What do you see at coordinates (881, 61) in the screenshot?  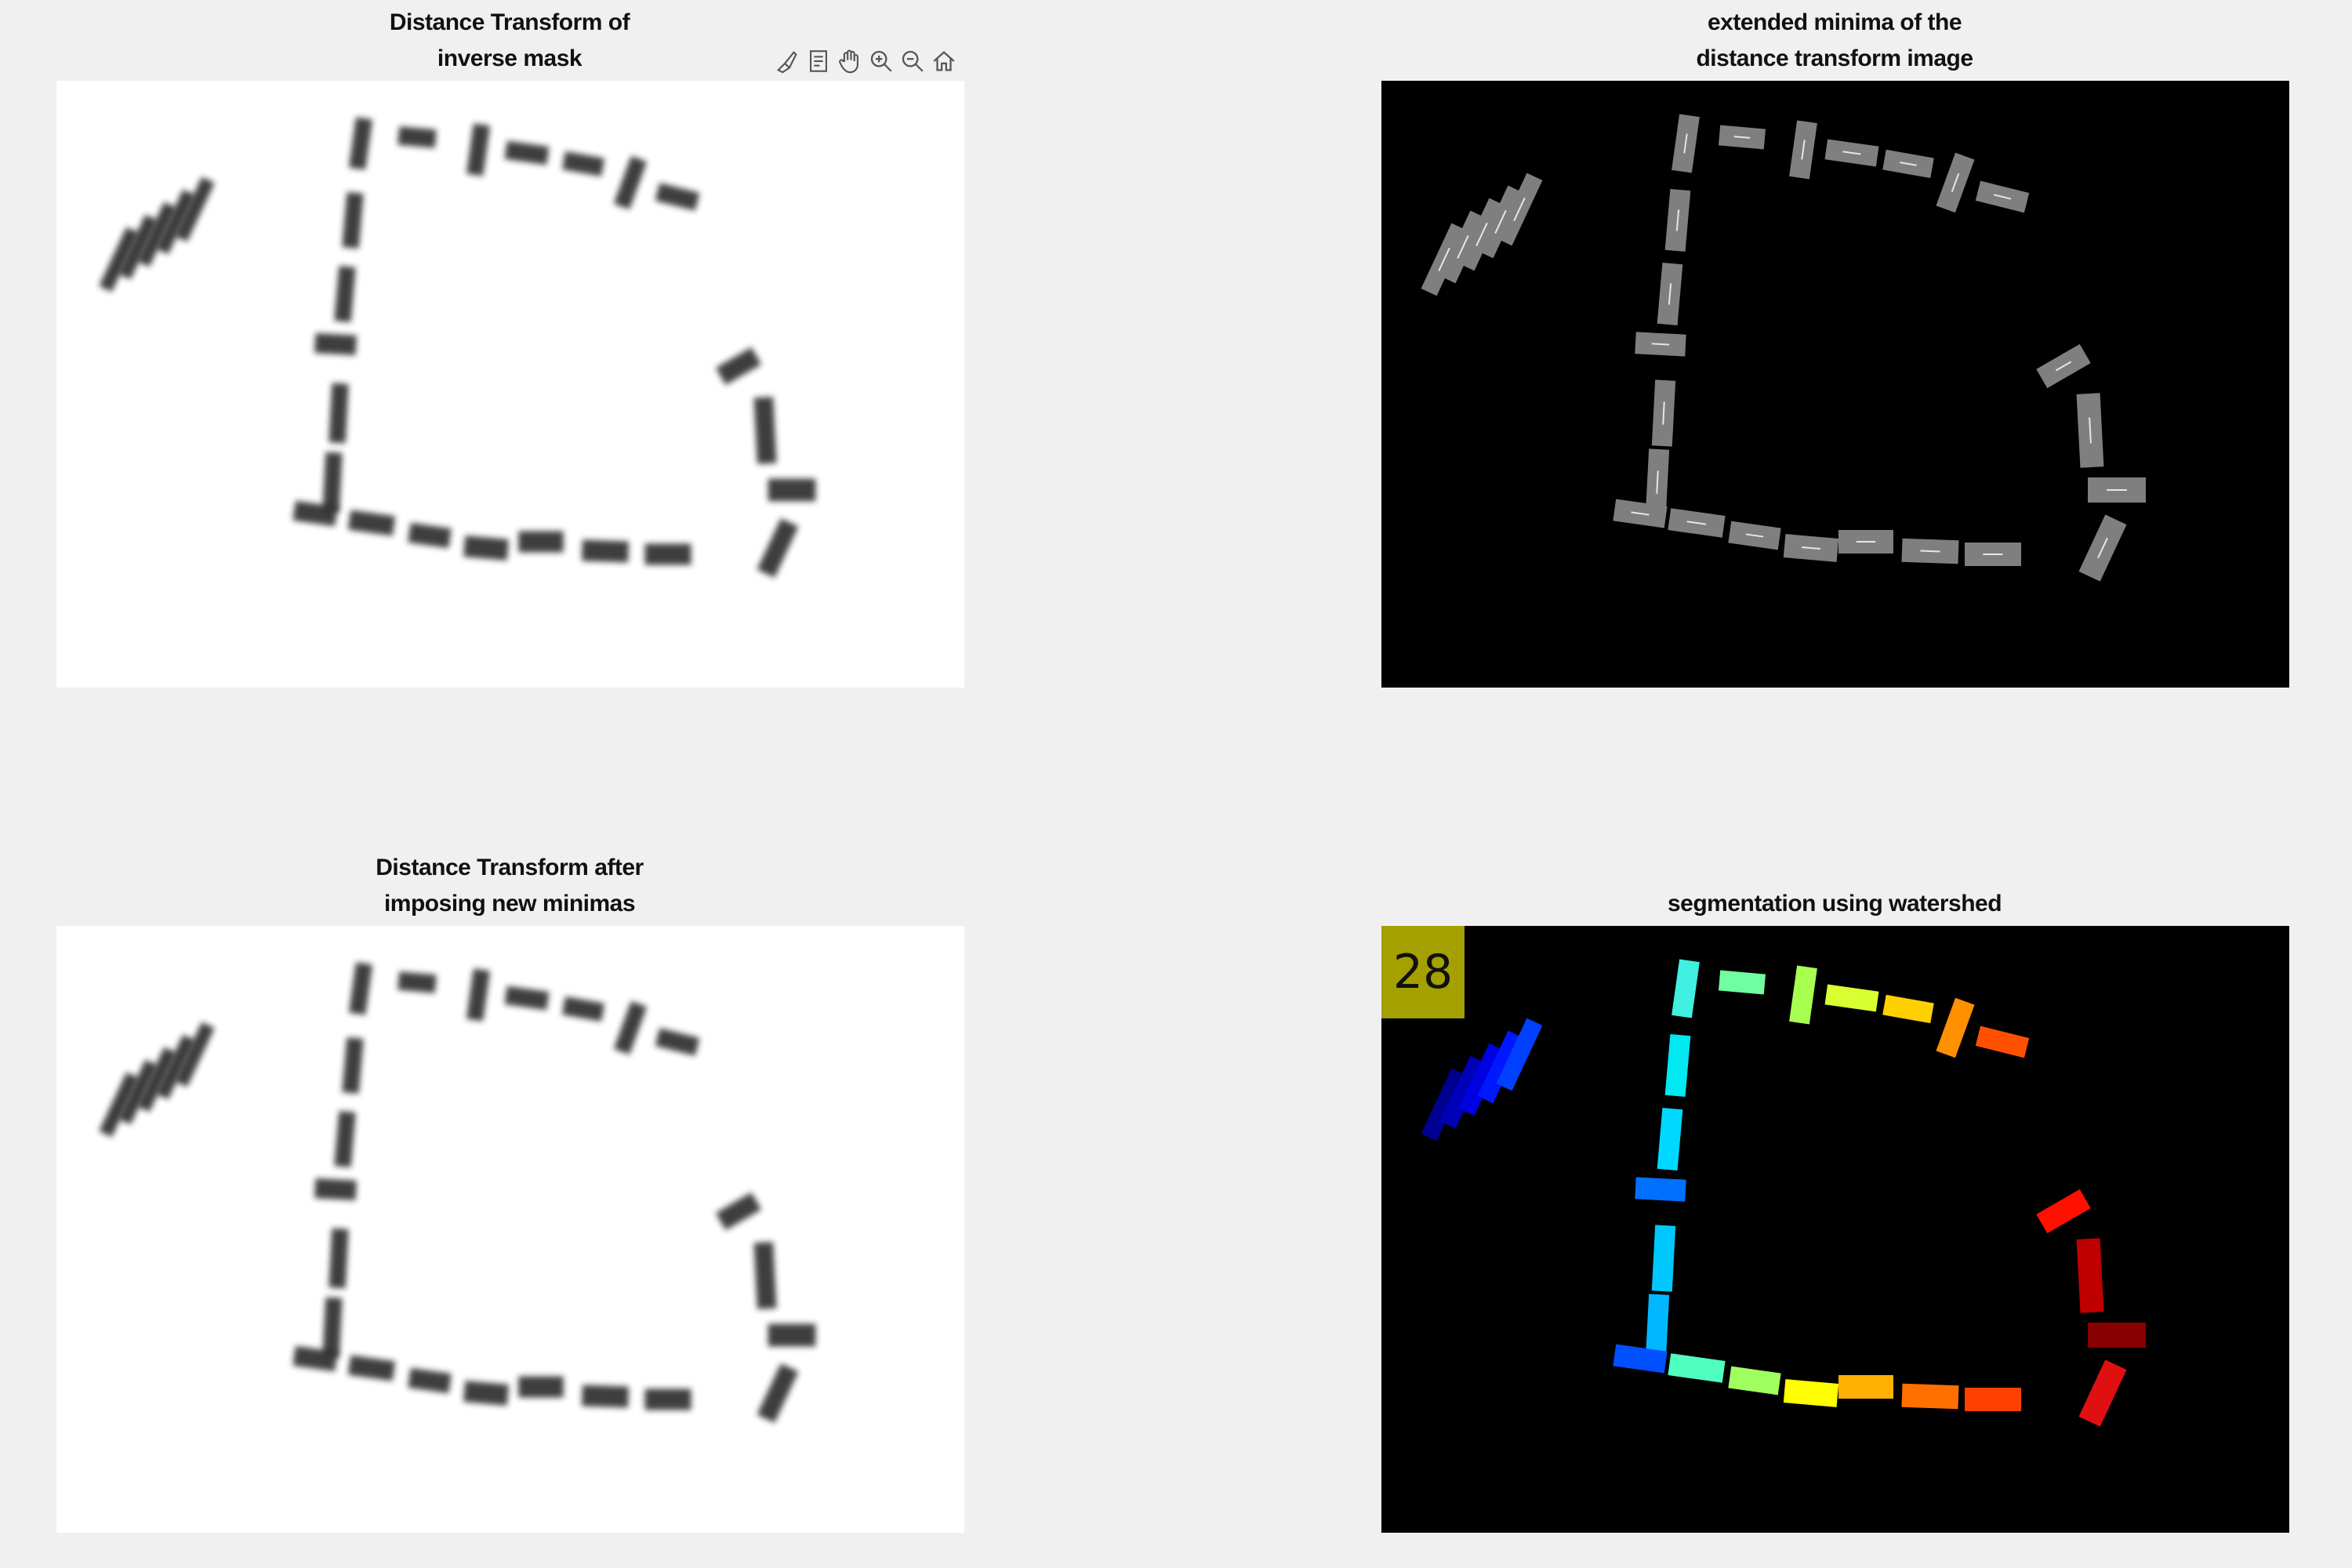 I see `zoom-in-icon` at bounding box center [881, 61].